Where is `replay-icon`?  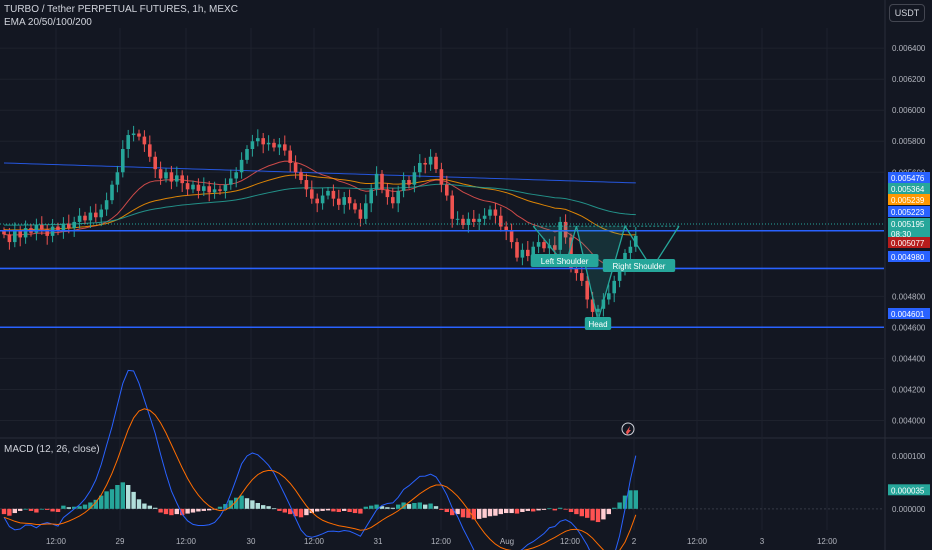 replay-icon is located at coordinates (628, 429).